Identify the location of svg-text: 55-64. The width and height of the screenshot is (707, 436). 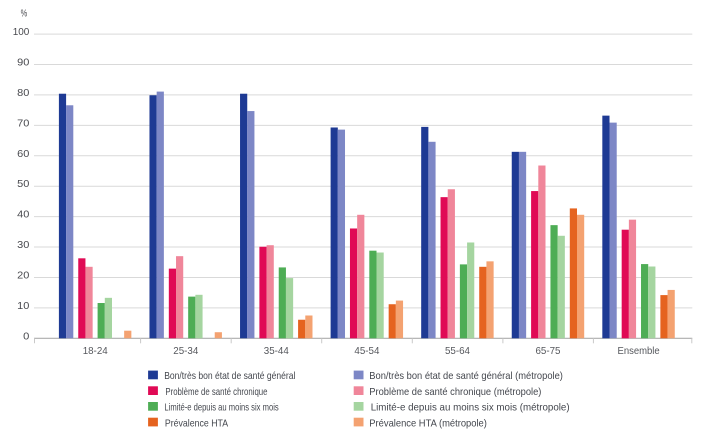
(457, 351).